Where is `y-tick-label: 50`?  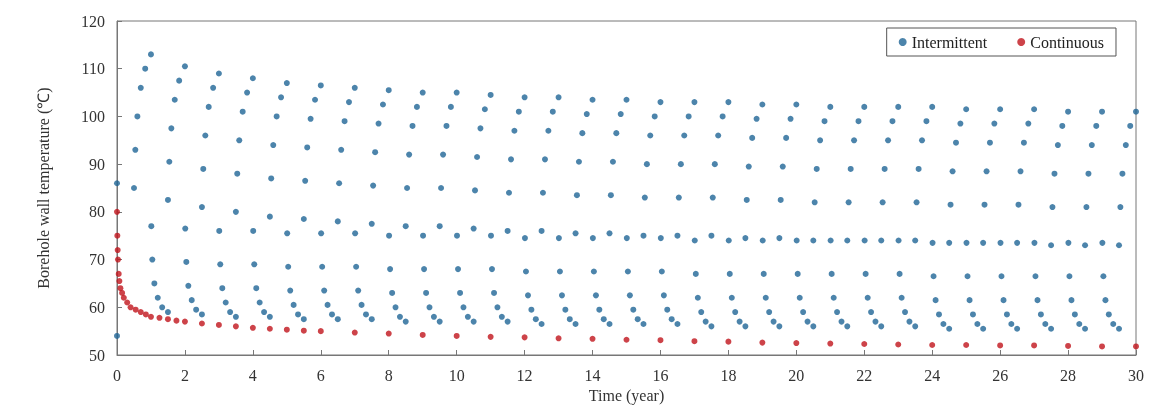
y-tick-label: 50 is located at coordinates (97, 355).